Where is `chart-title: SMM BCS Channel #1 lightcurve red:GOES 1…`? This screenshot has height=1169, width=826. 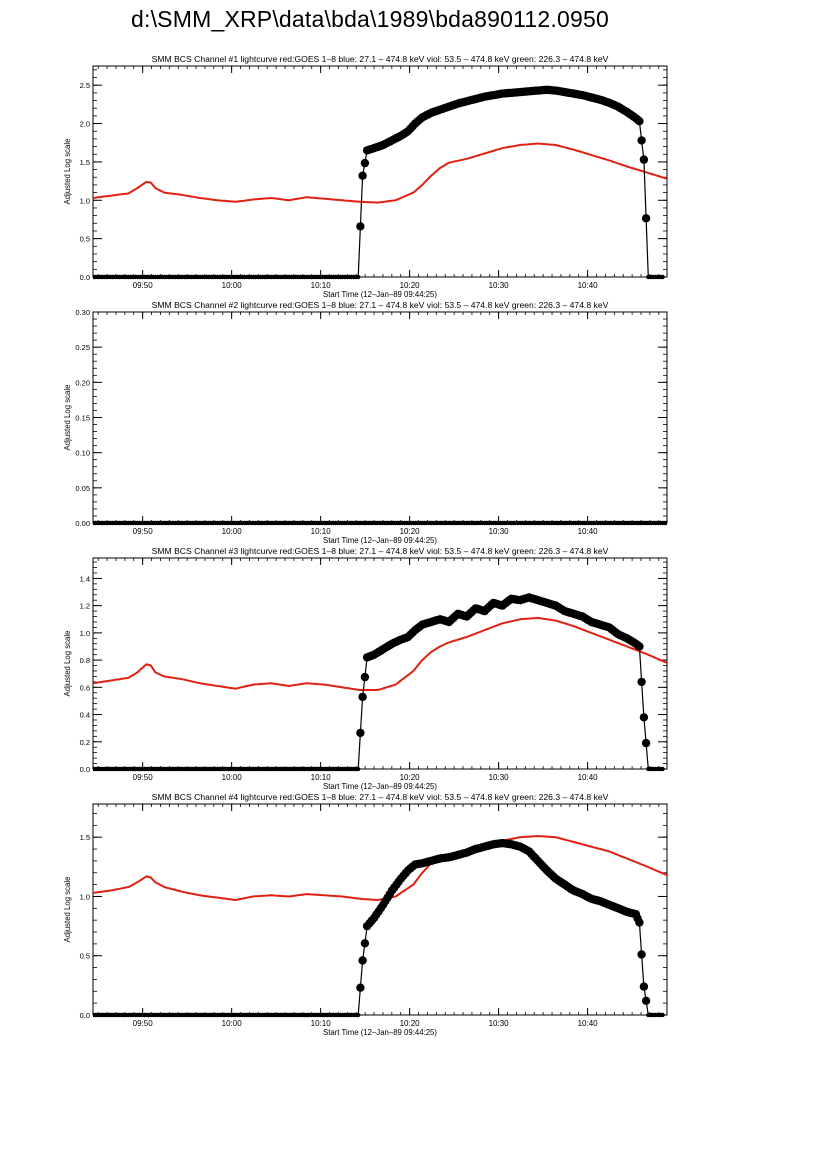 chart-title: SMM BCS Channel #1 lightcurve red:GOES 1… is located at coordinates (380, 59).